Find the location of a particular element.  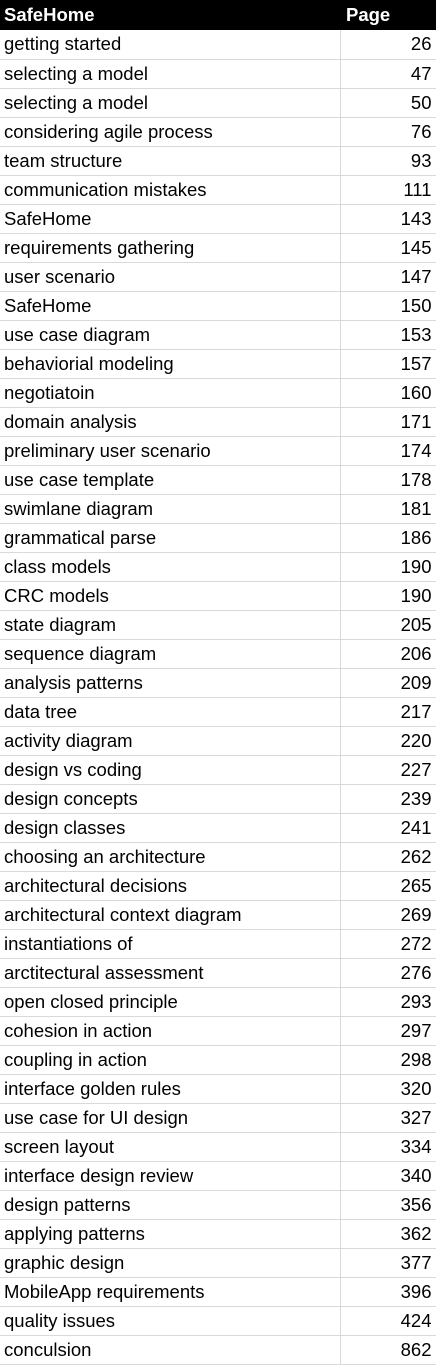

page-number-cell: 327 is located at coordinates (388, 1118).